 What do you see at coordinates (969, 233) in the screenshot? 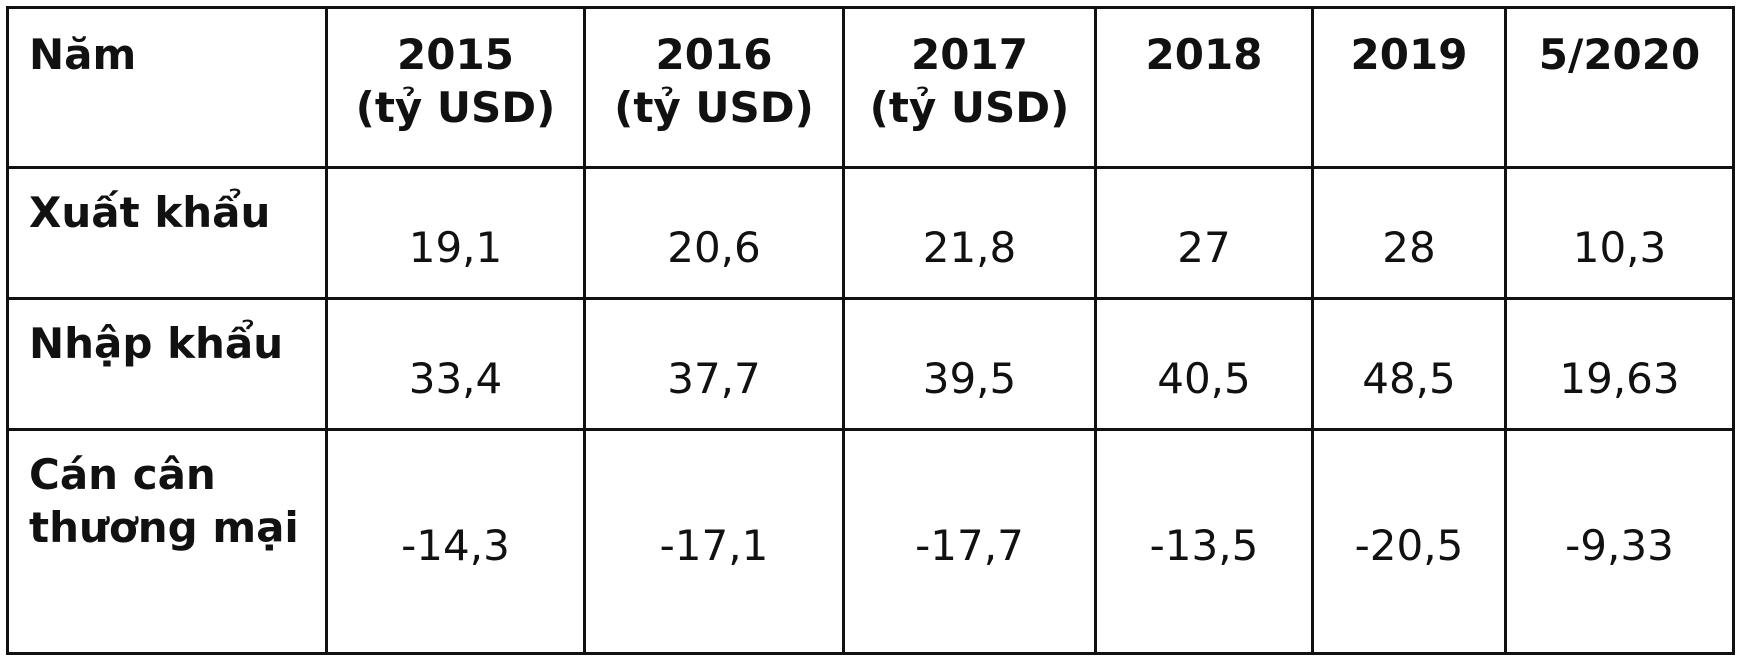
I see `value-cell: 21,8` at bounding box center [969, 233].